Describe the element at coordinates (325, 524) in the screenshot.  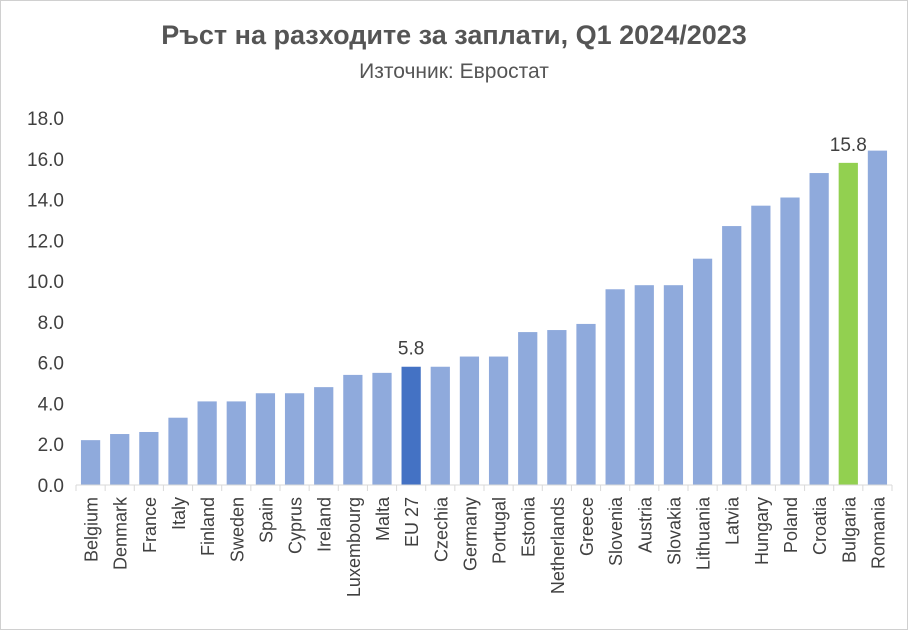
I see `x-tick-label: Ireland` at that location.